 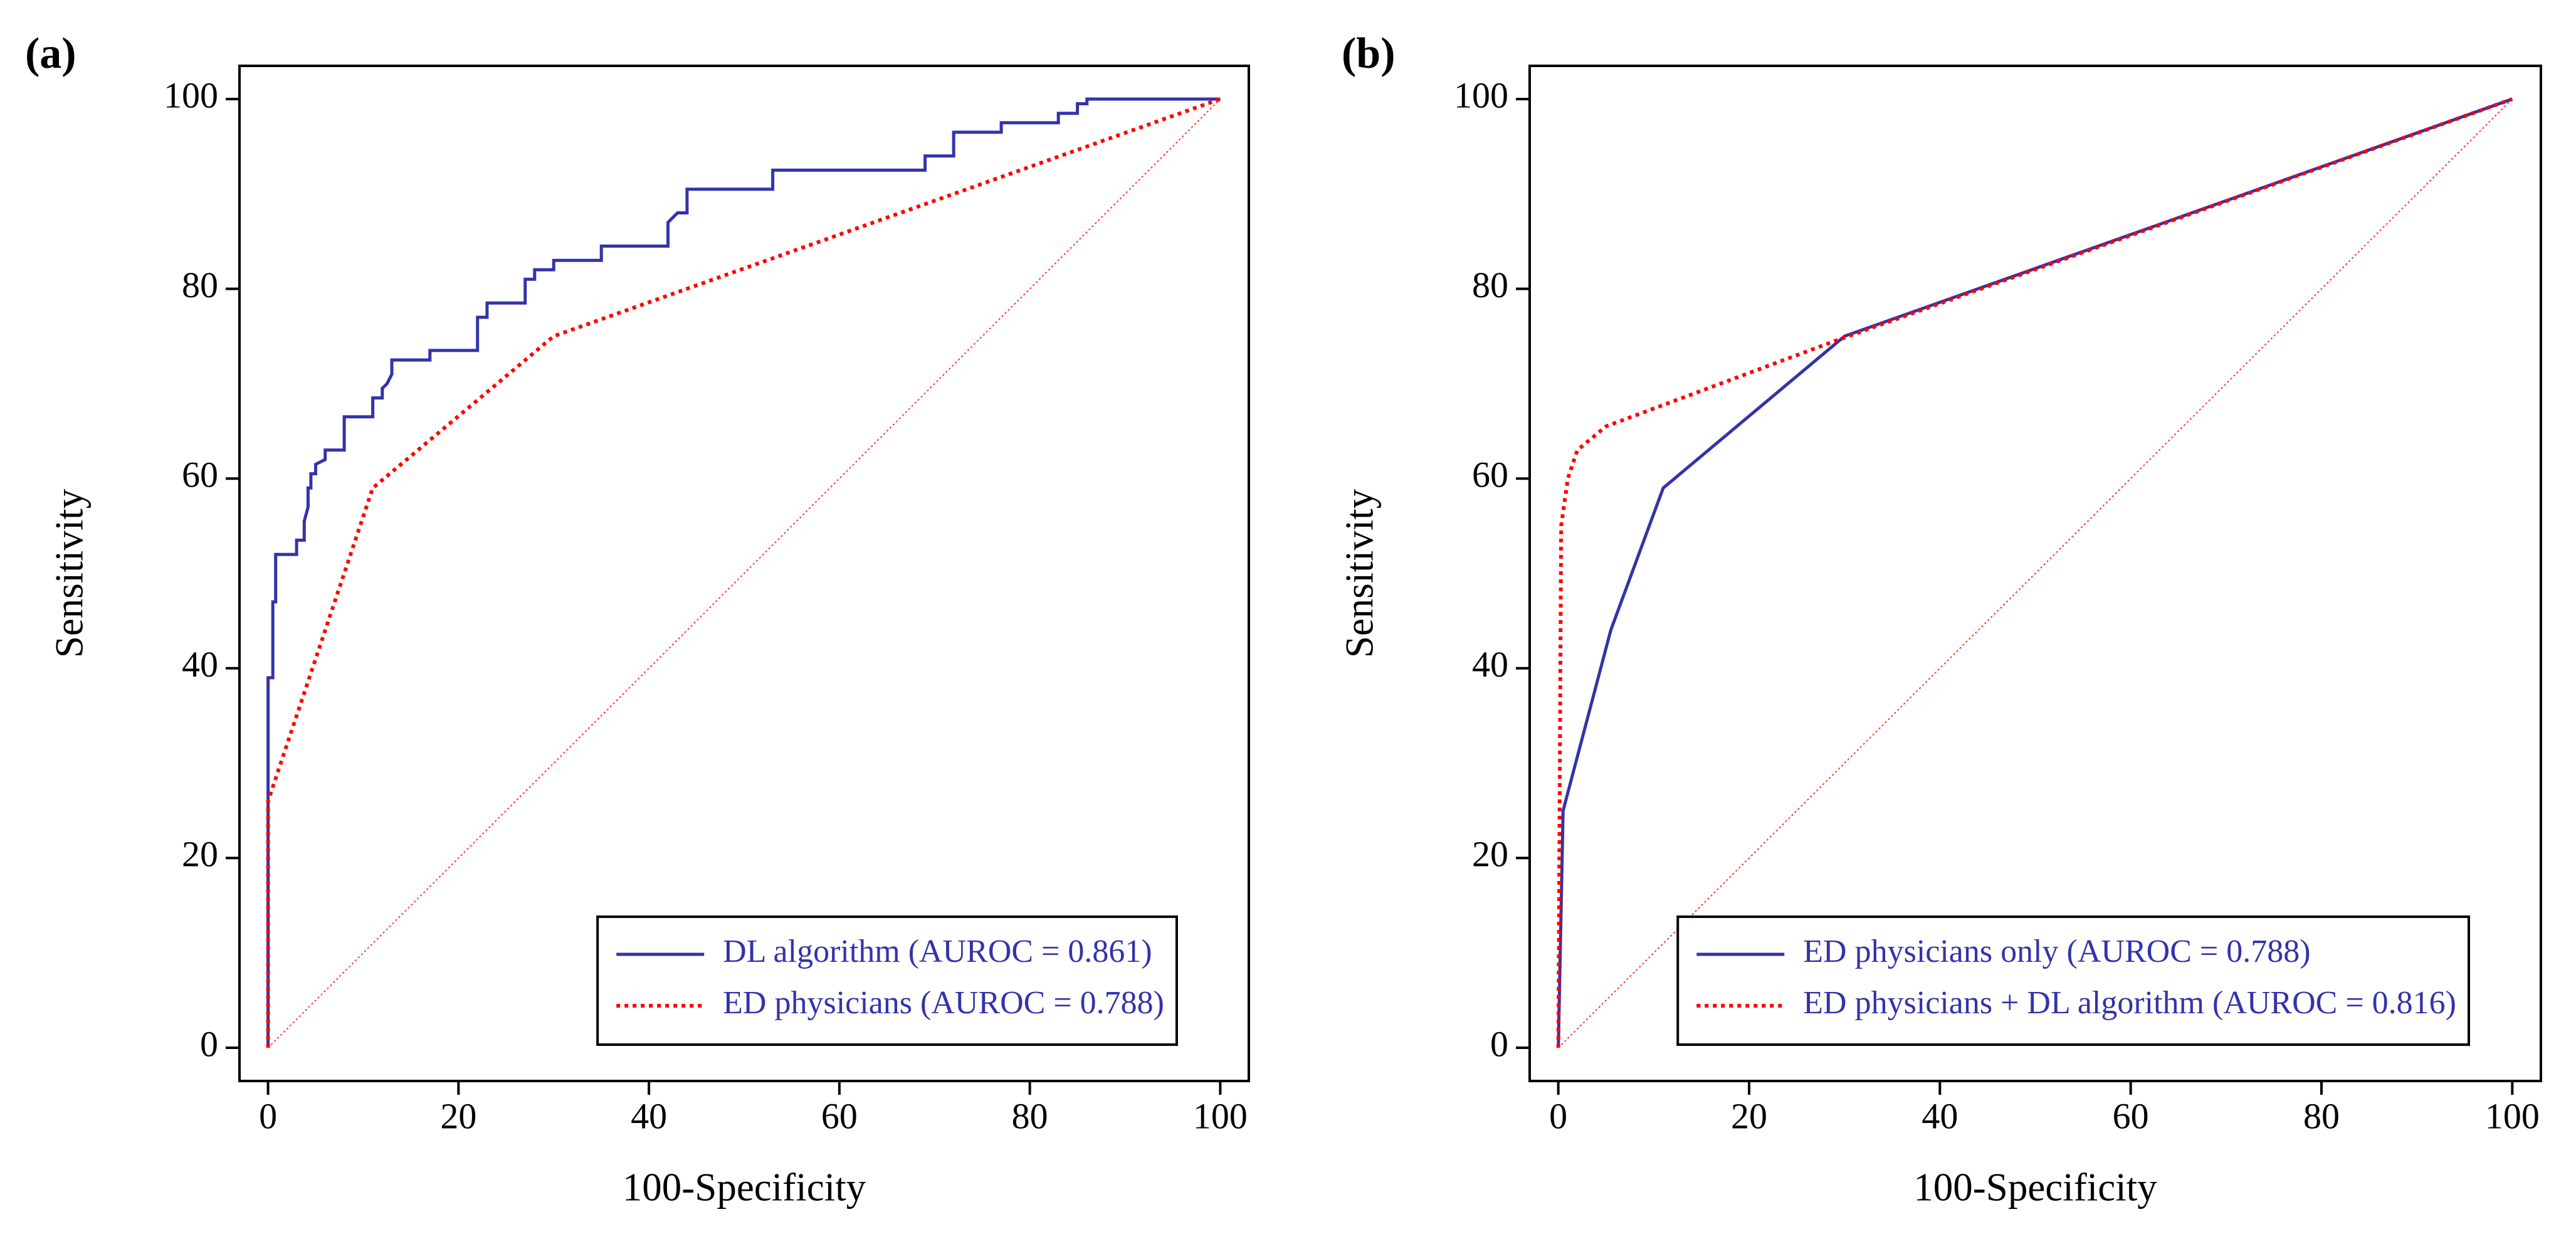 I want to click on legend-label: ED physicians (AUROC = 0.788), so click(x=943, y=1003).